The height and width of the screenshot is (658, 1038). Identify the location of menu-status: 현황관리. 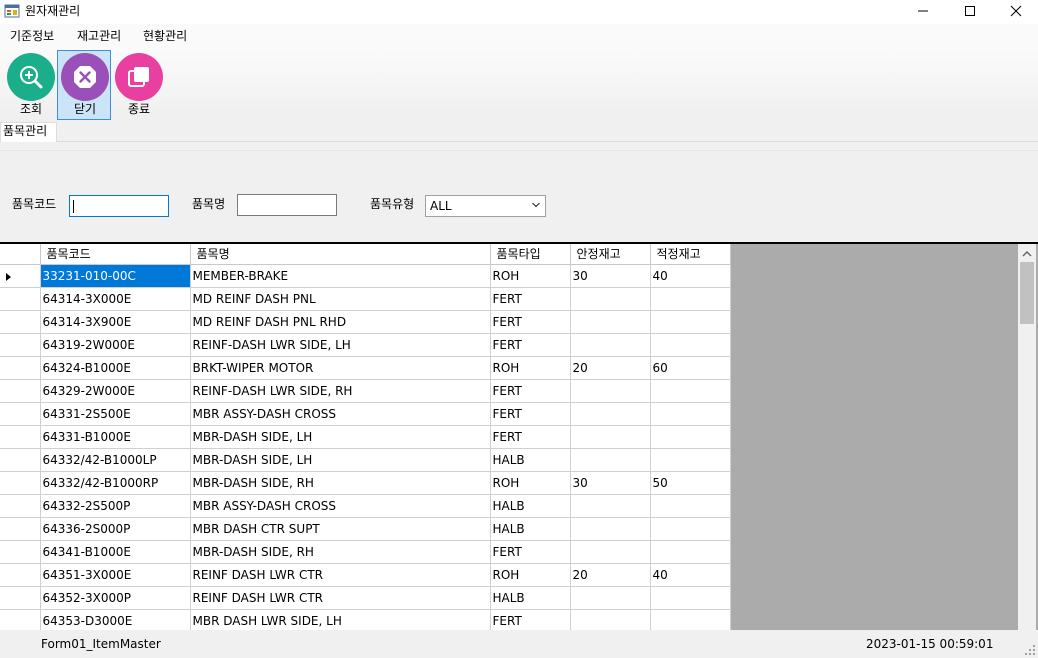
(165, 36).